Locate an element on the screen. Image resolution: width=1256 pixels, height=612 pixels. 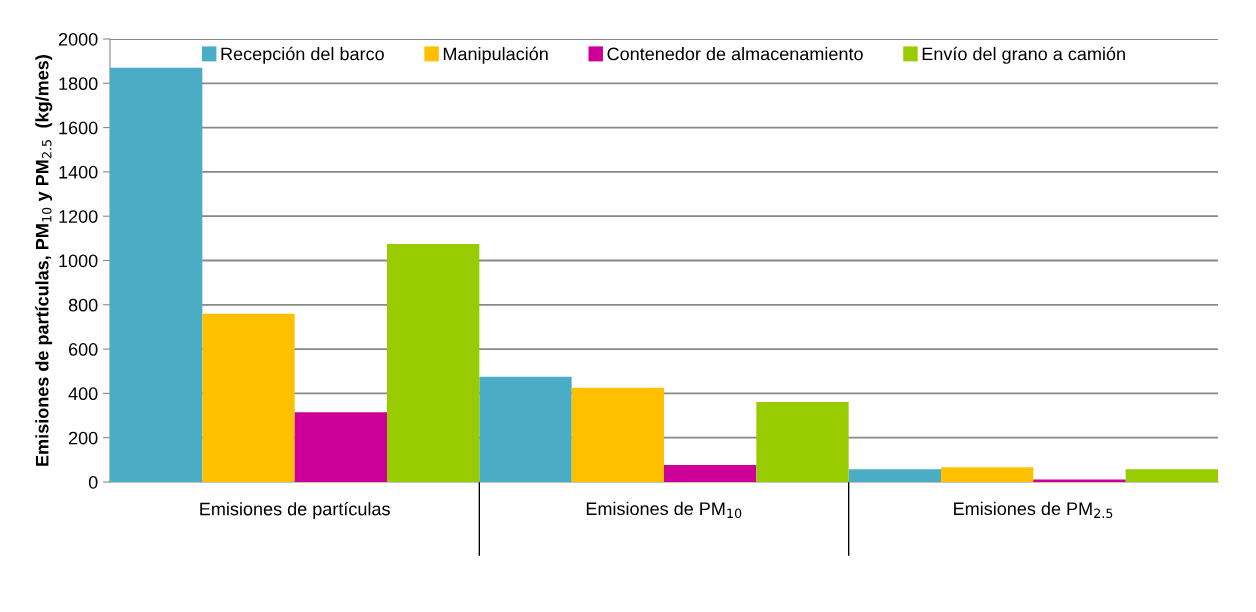
y-tick-label: 2000 is located at coordinates (78, 39).